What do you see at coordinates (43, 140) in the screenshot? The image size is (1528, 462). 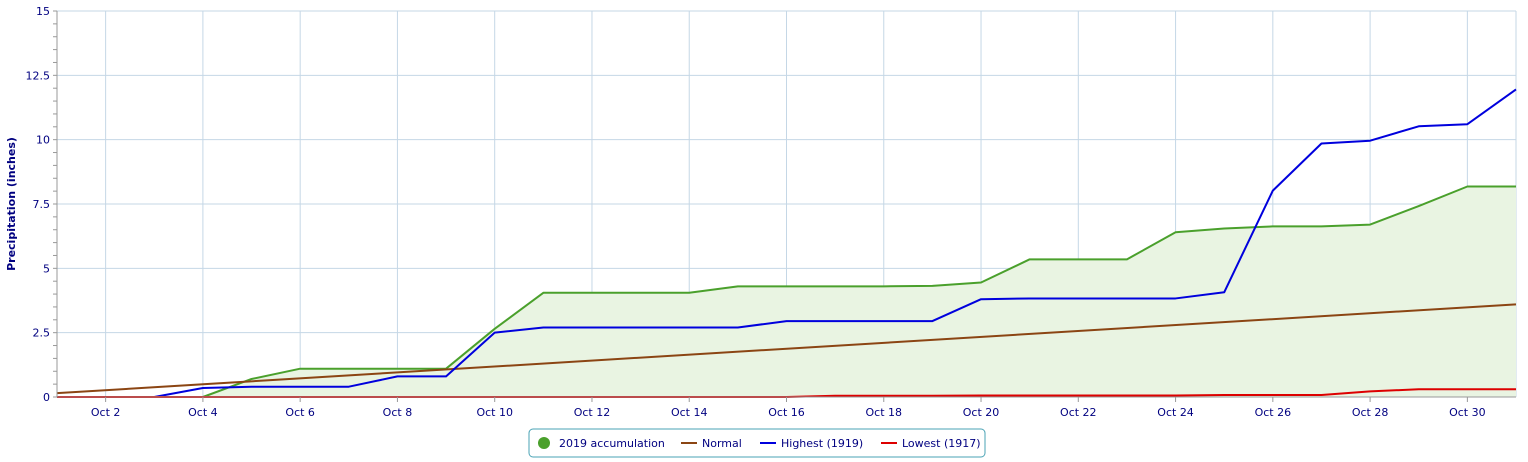 I see `y-tick-label: 10` at bounding box center [43, 140].